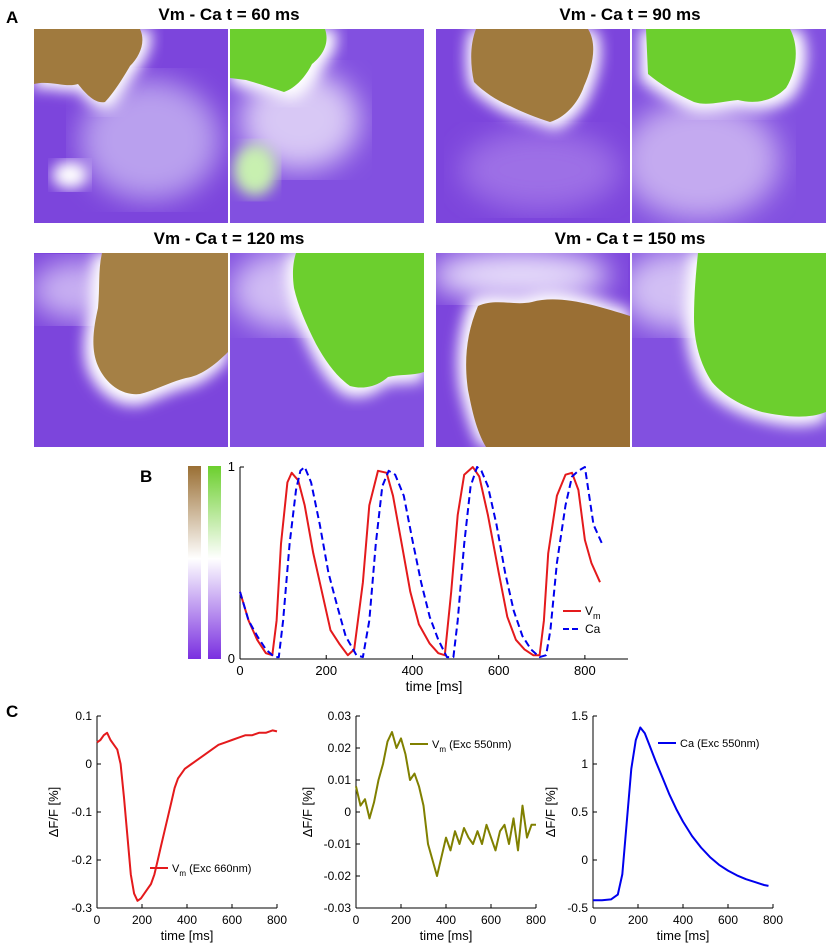 This screenshot has height=951, width=829. I want to click on map-vm-150ms, so click(533, 350).